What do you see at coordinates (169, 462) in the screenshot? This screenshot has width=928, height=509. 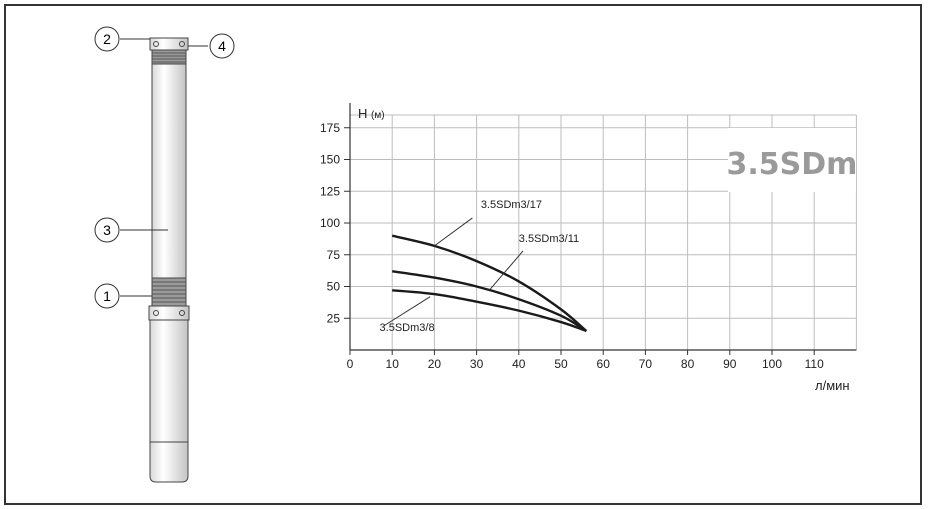 I see `pump-bottom` at bounding box center [169, 462].